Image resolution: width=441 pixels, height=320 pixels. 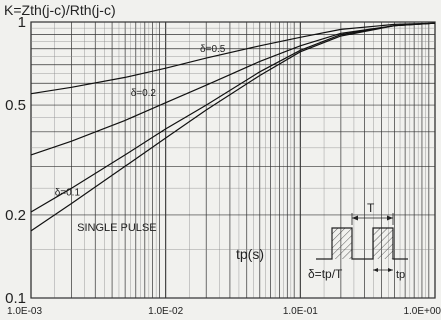 I want to click on pulse-diagram: T δ=tp/T tp, so click(x=358, y=241).